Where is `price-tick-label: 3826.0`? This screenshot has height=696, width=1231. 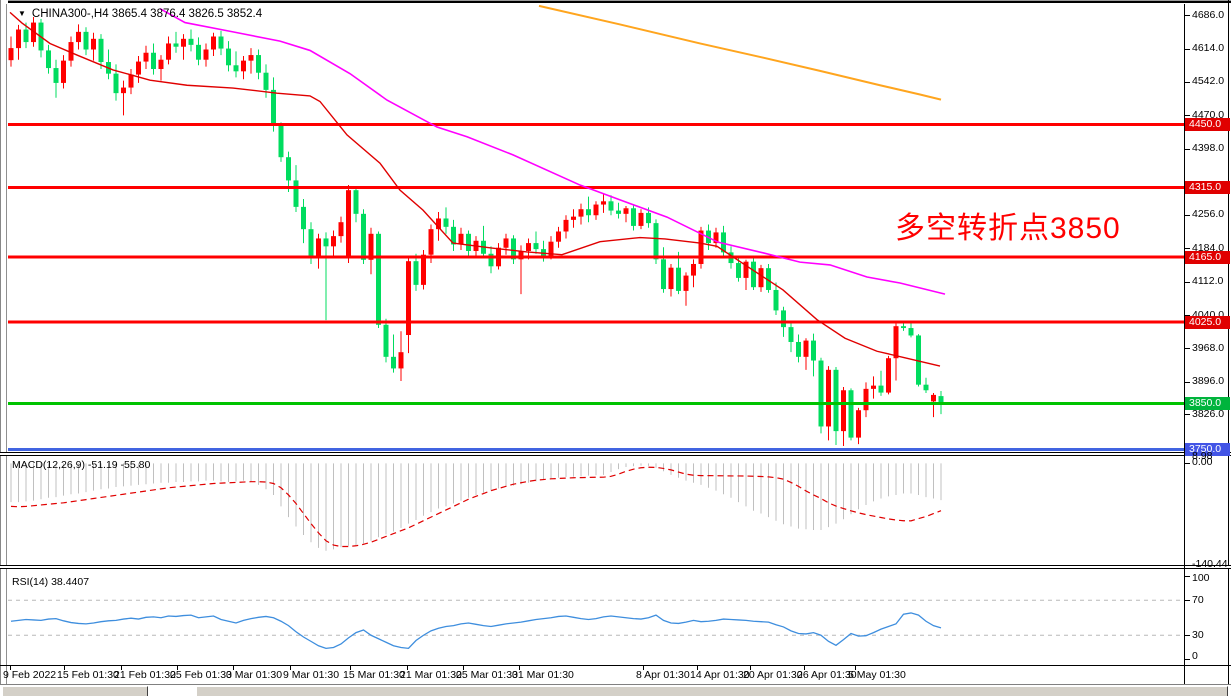
price-tick-label: 3826.0 is located at coordinates (1208, 413).